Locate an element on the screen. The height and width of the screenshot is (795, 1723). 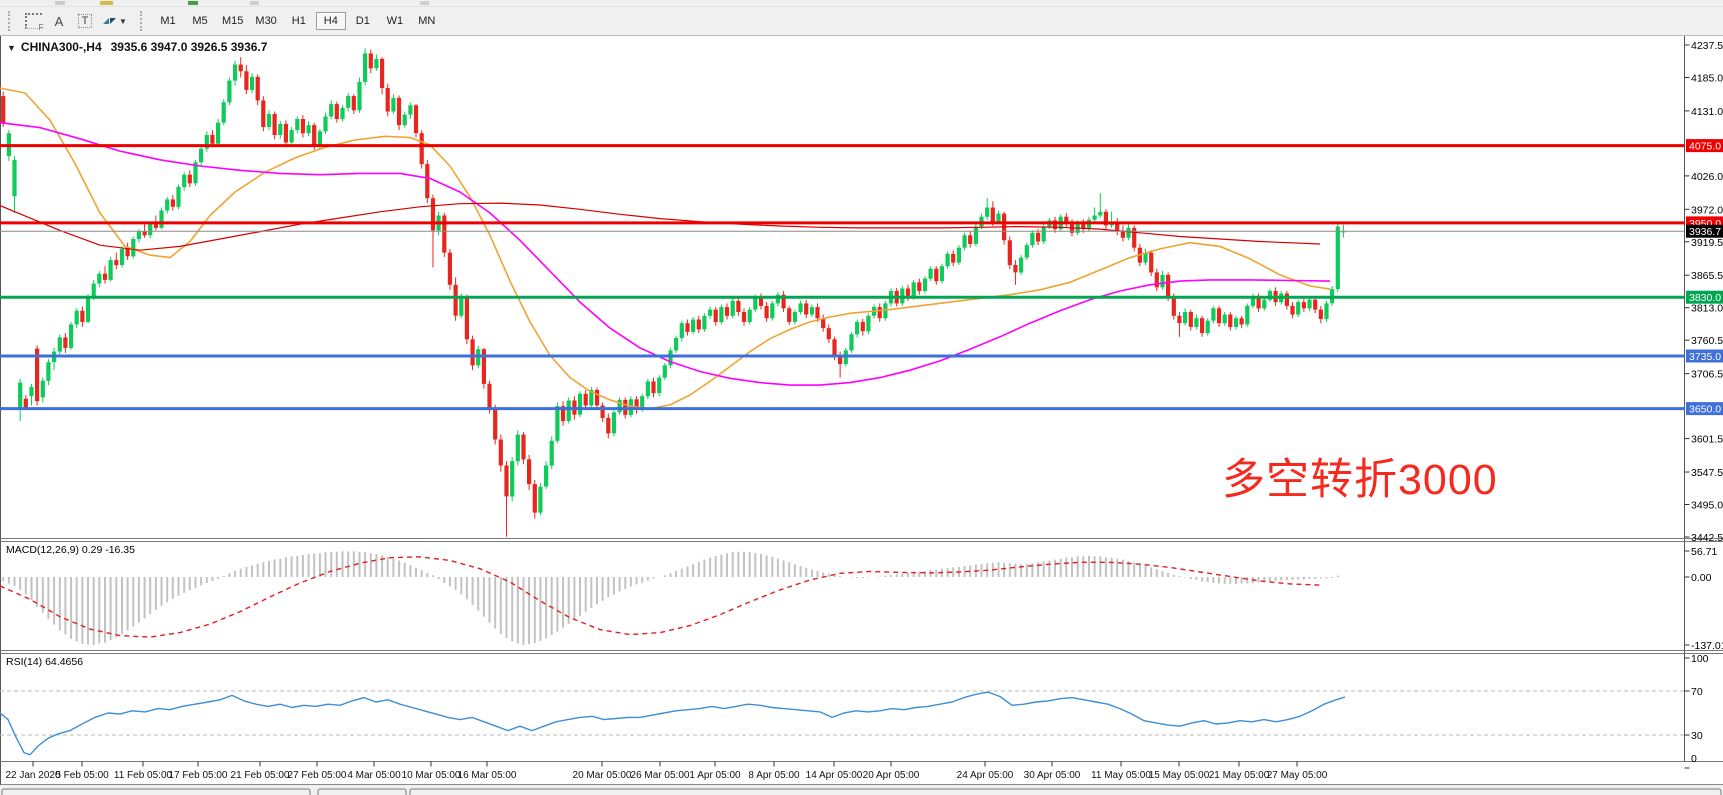
timeframe-m1-button: M1 is located at coordinates (168, 21).